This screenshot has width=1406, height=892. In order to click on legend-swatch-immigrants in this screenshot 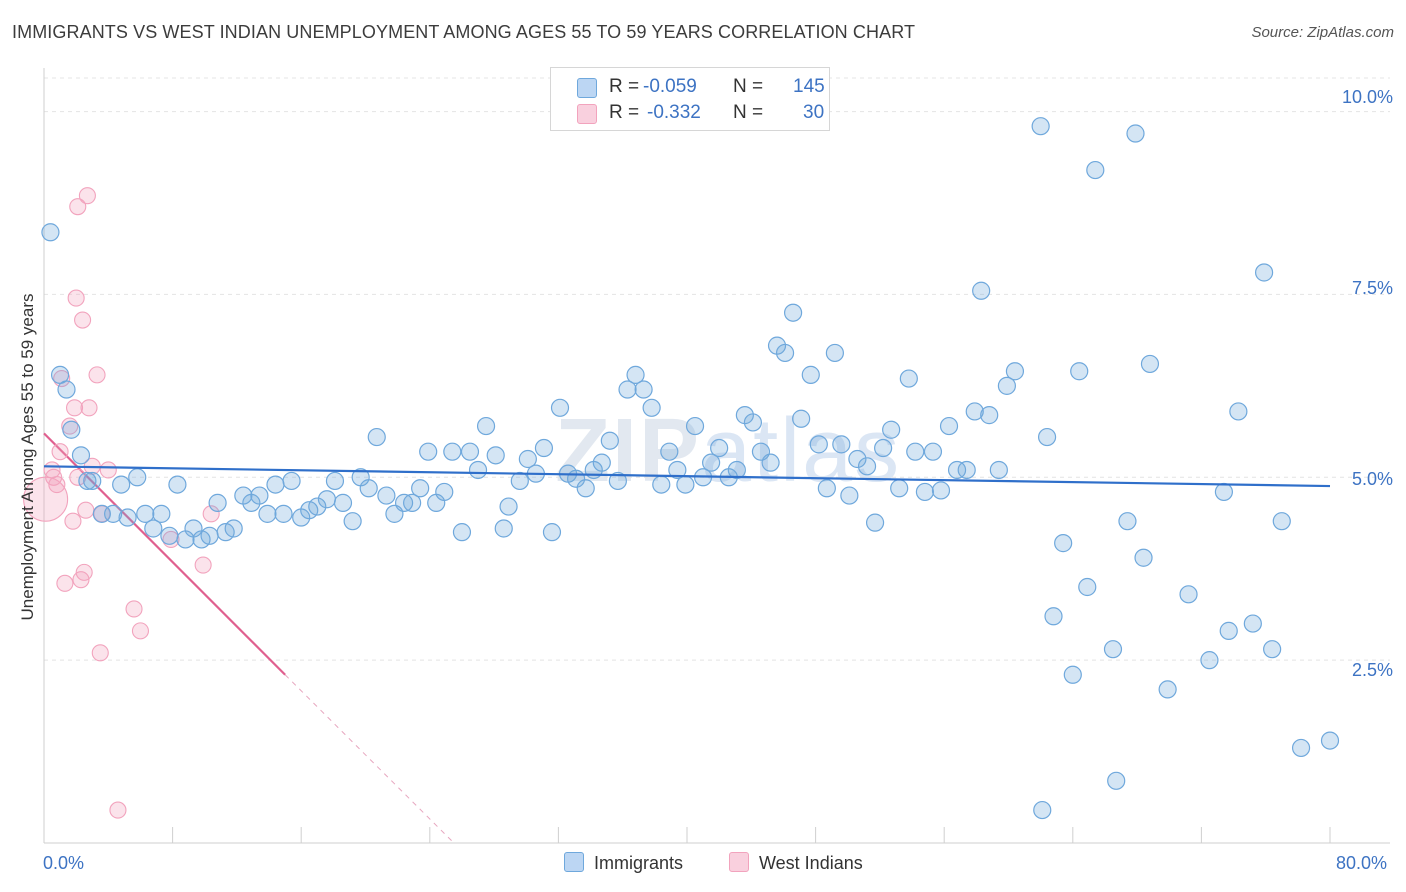, I will do `click(574, 862)`.